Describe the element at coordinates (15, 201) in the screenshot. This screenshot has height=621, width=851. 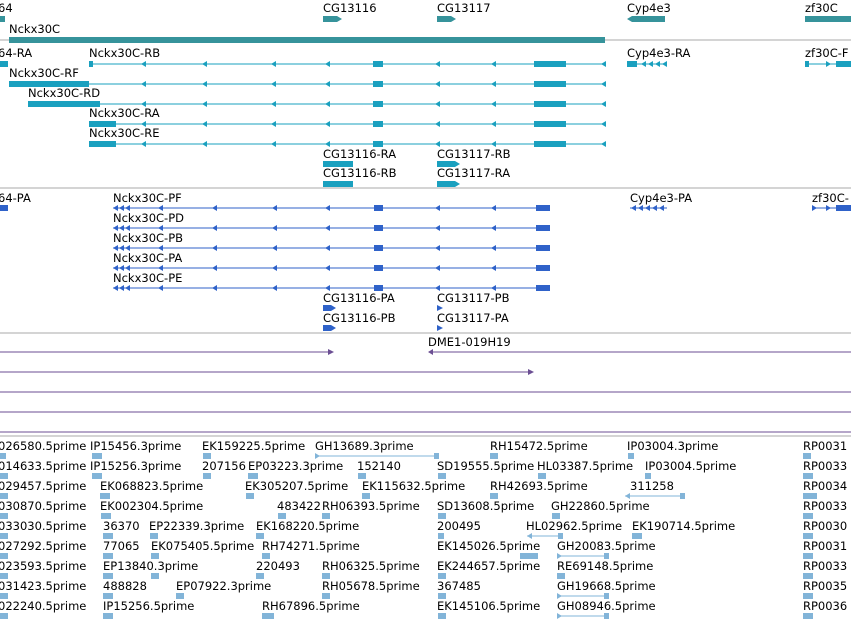
I see `protein-feature: 64-PA` at that location.